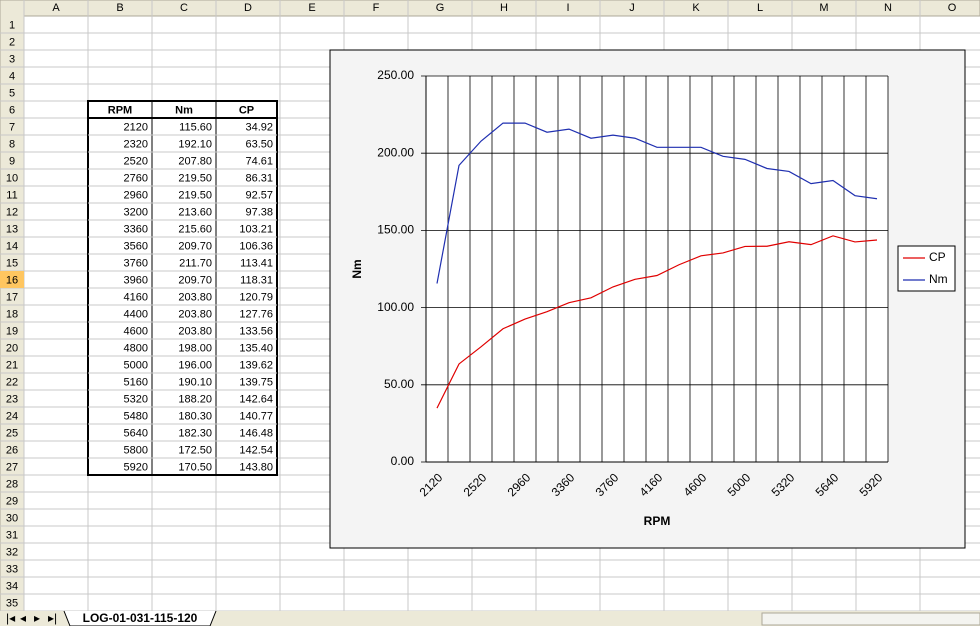 This screenshot has width=980, height=626. What do you see at coordinates (12, 331) in the screenshot?
I see `row-header: 19` at bounding box center [12, 331].